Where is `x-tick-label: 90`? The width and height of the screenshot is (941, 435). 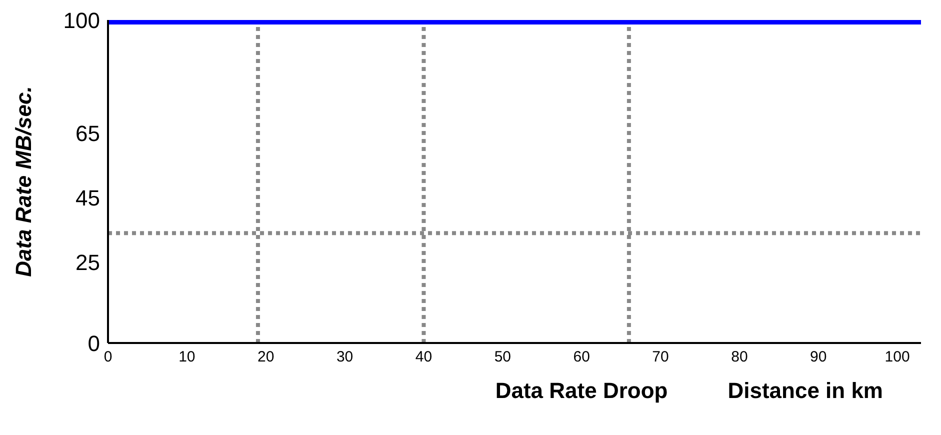 x-tick-label: 90 is located at coordinates (818, 357).